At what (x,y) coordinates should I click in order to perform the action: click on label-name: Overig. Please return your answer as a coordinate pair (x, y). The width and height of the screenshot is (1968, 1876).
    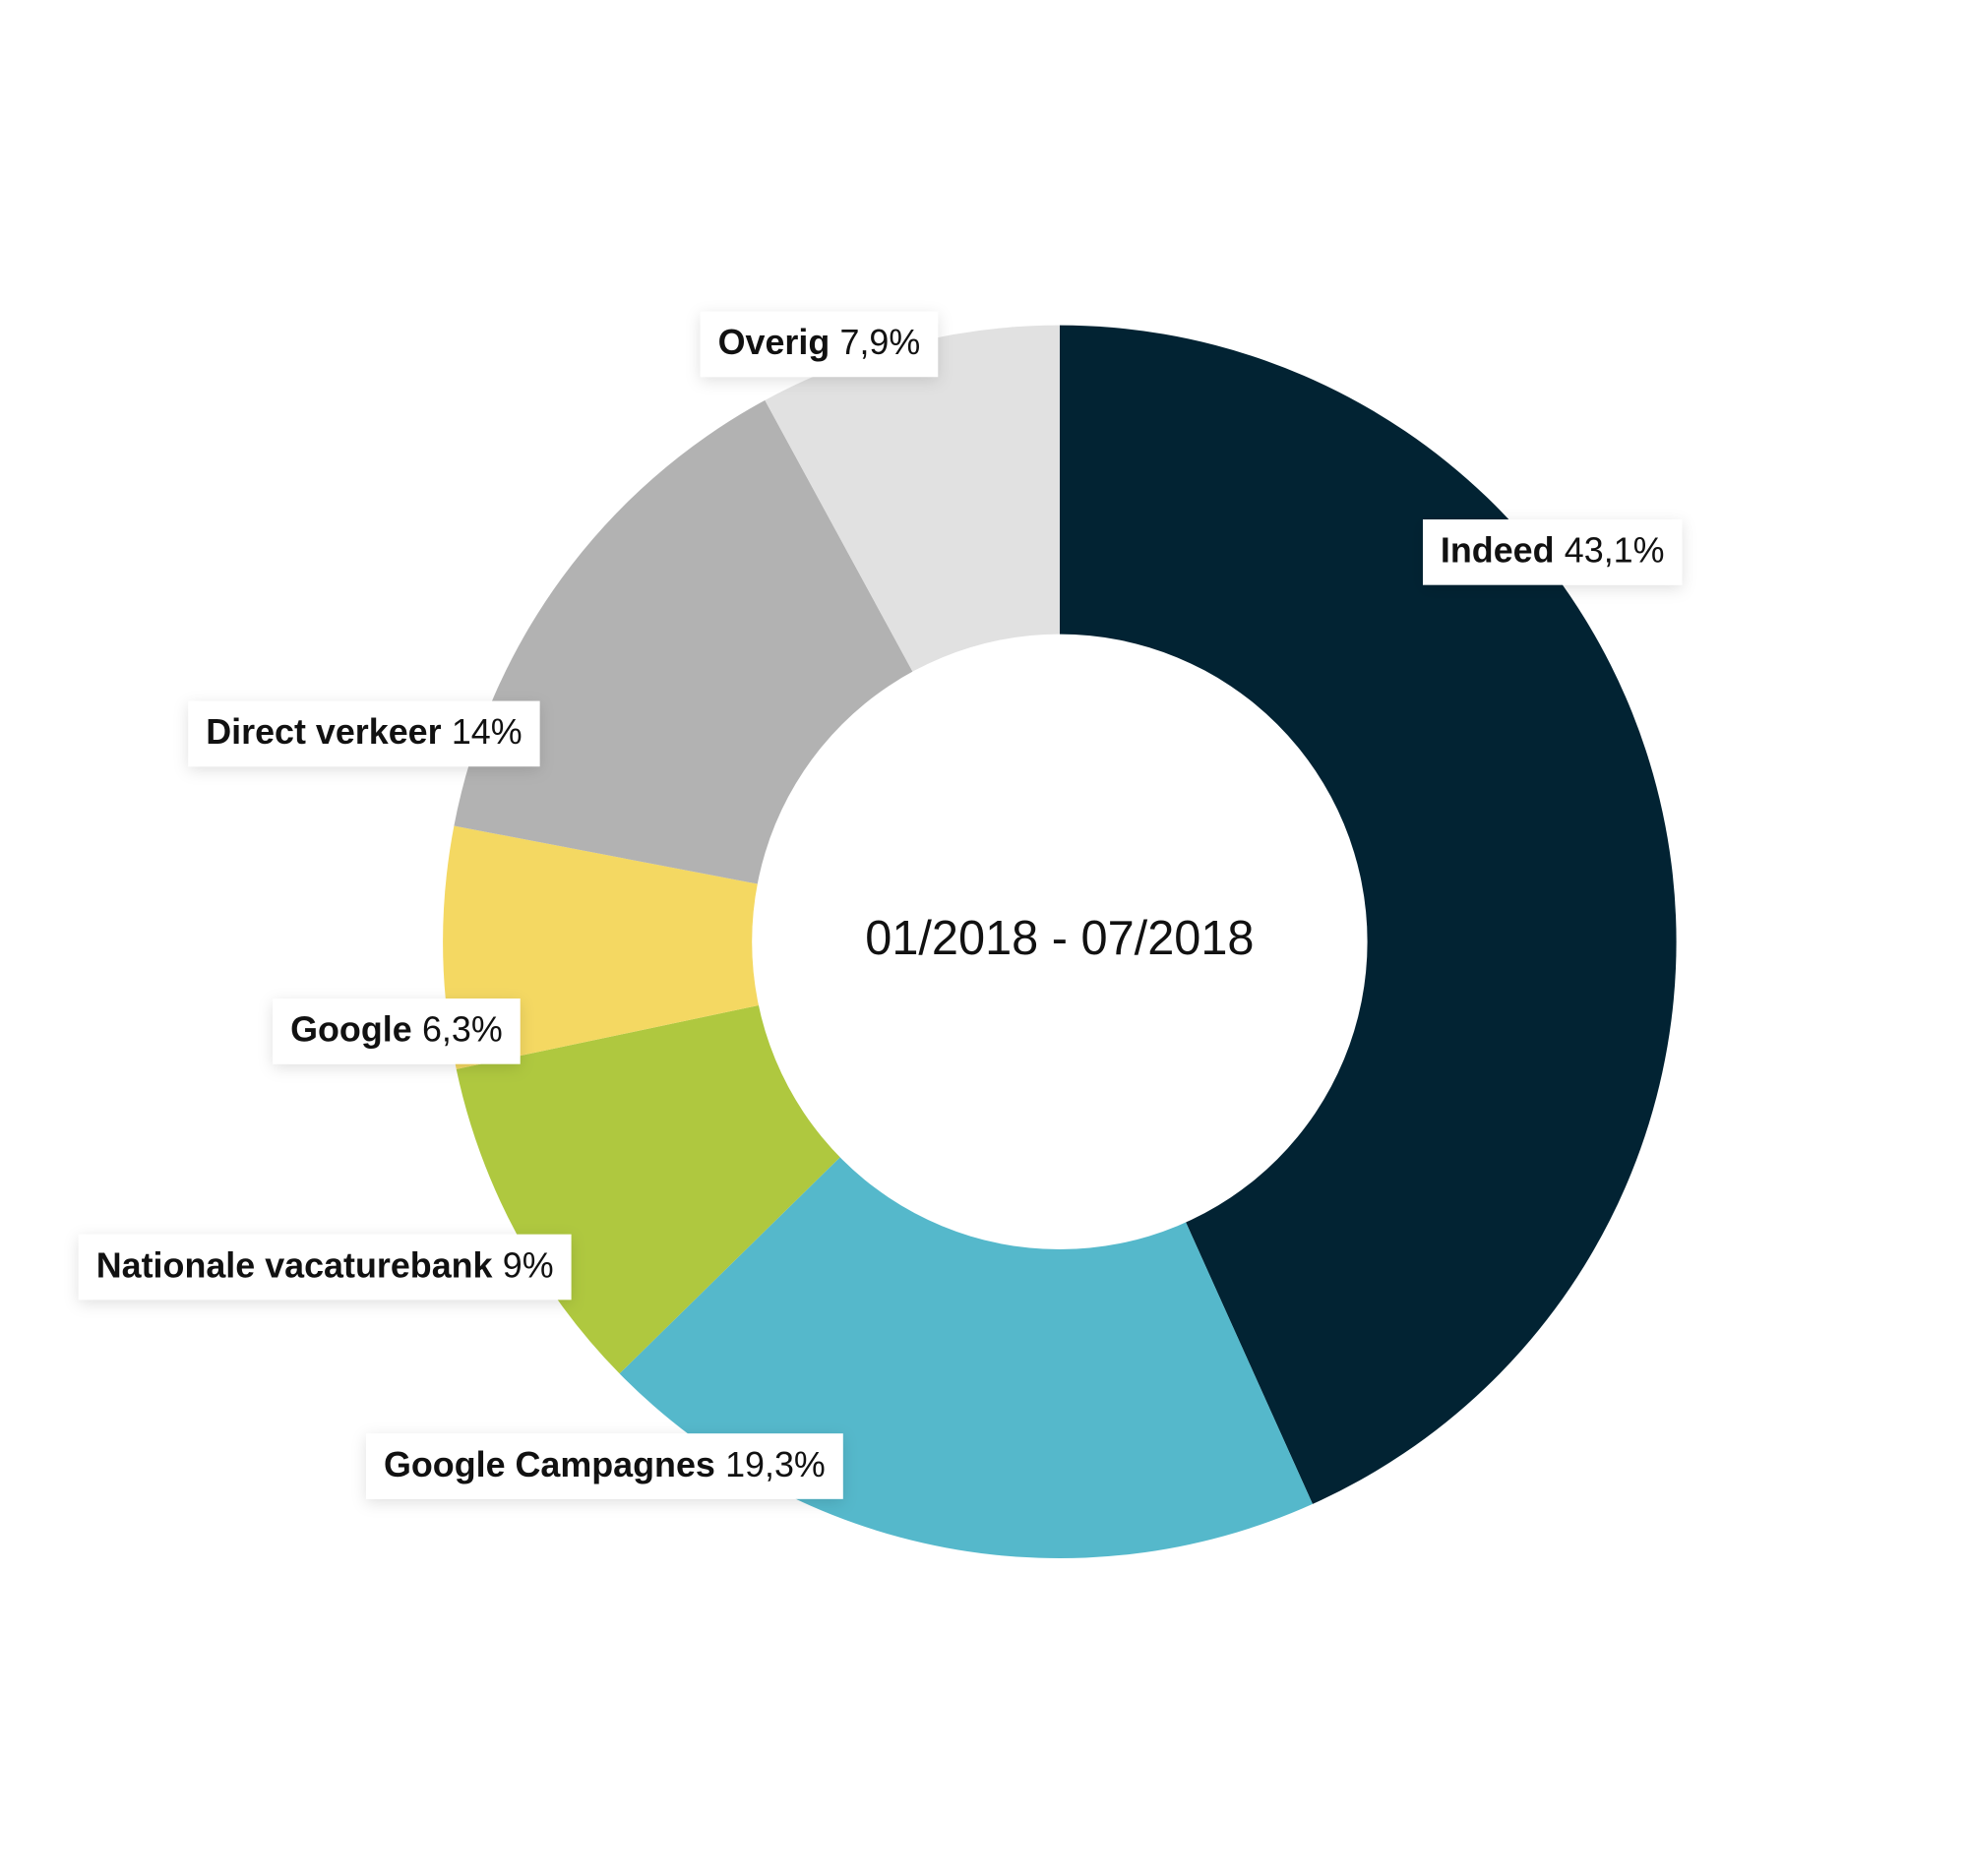
    Looking at the image, I should click on (774, 343).